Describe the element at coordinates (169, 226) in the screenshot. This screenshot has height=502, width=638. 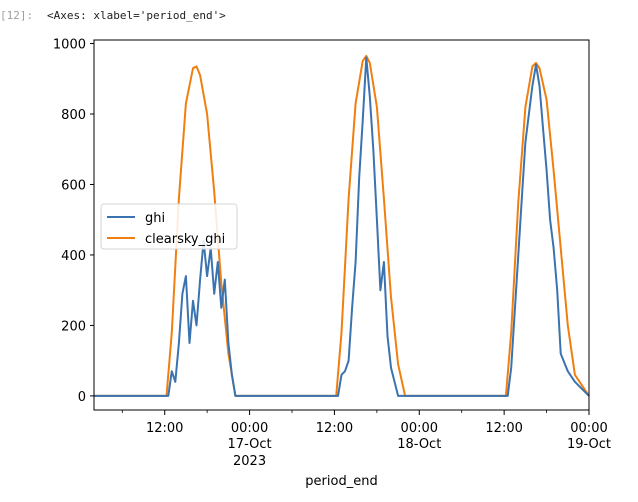
I see `legend: ghi clearsky_ghi` at that location.